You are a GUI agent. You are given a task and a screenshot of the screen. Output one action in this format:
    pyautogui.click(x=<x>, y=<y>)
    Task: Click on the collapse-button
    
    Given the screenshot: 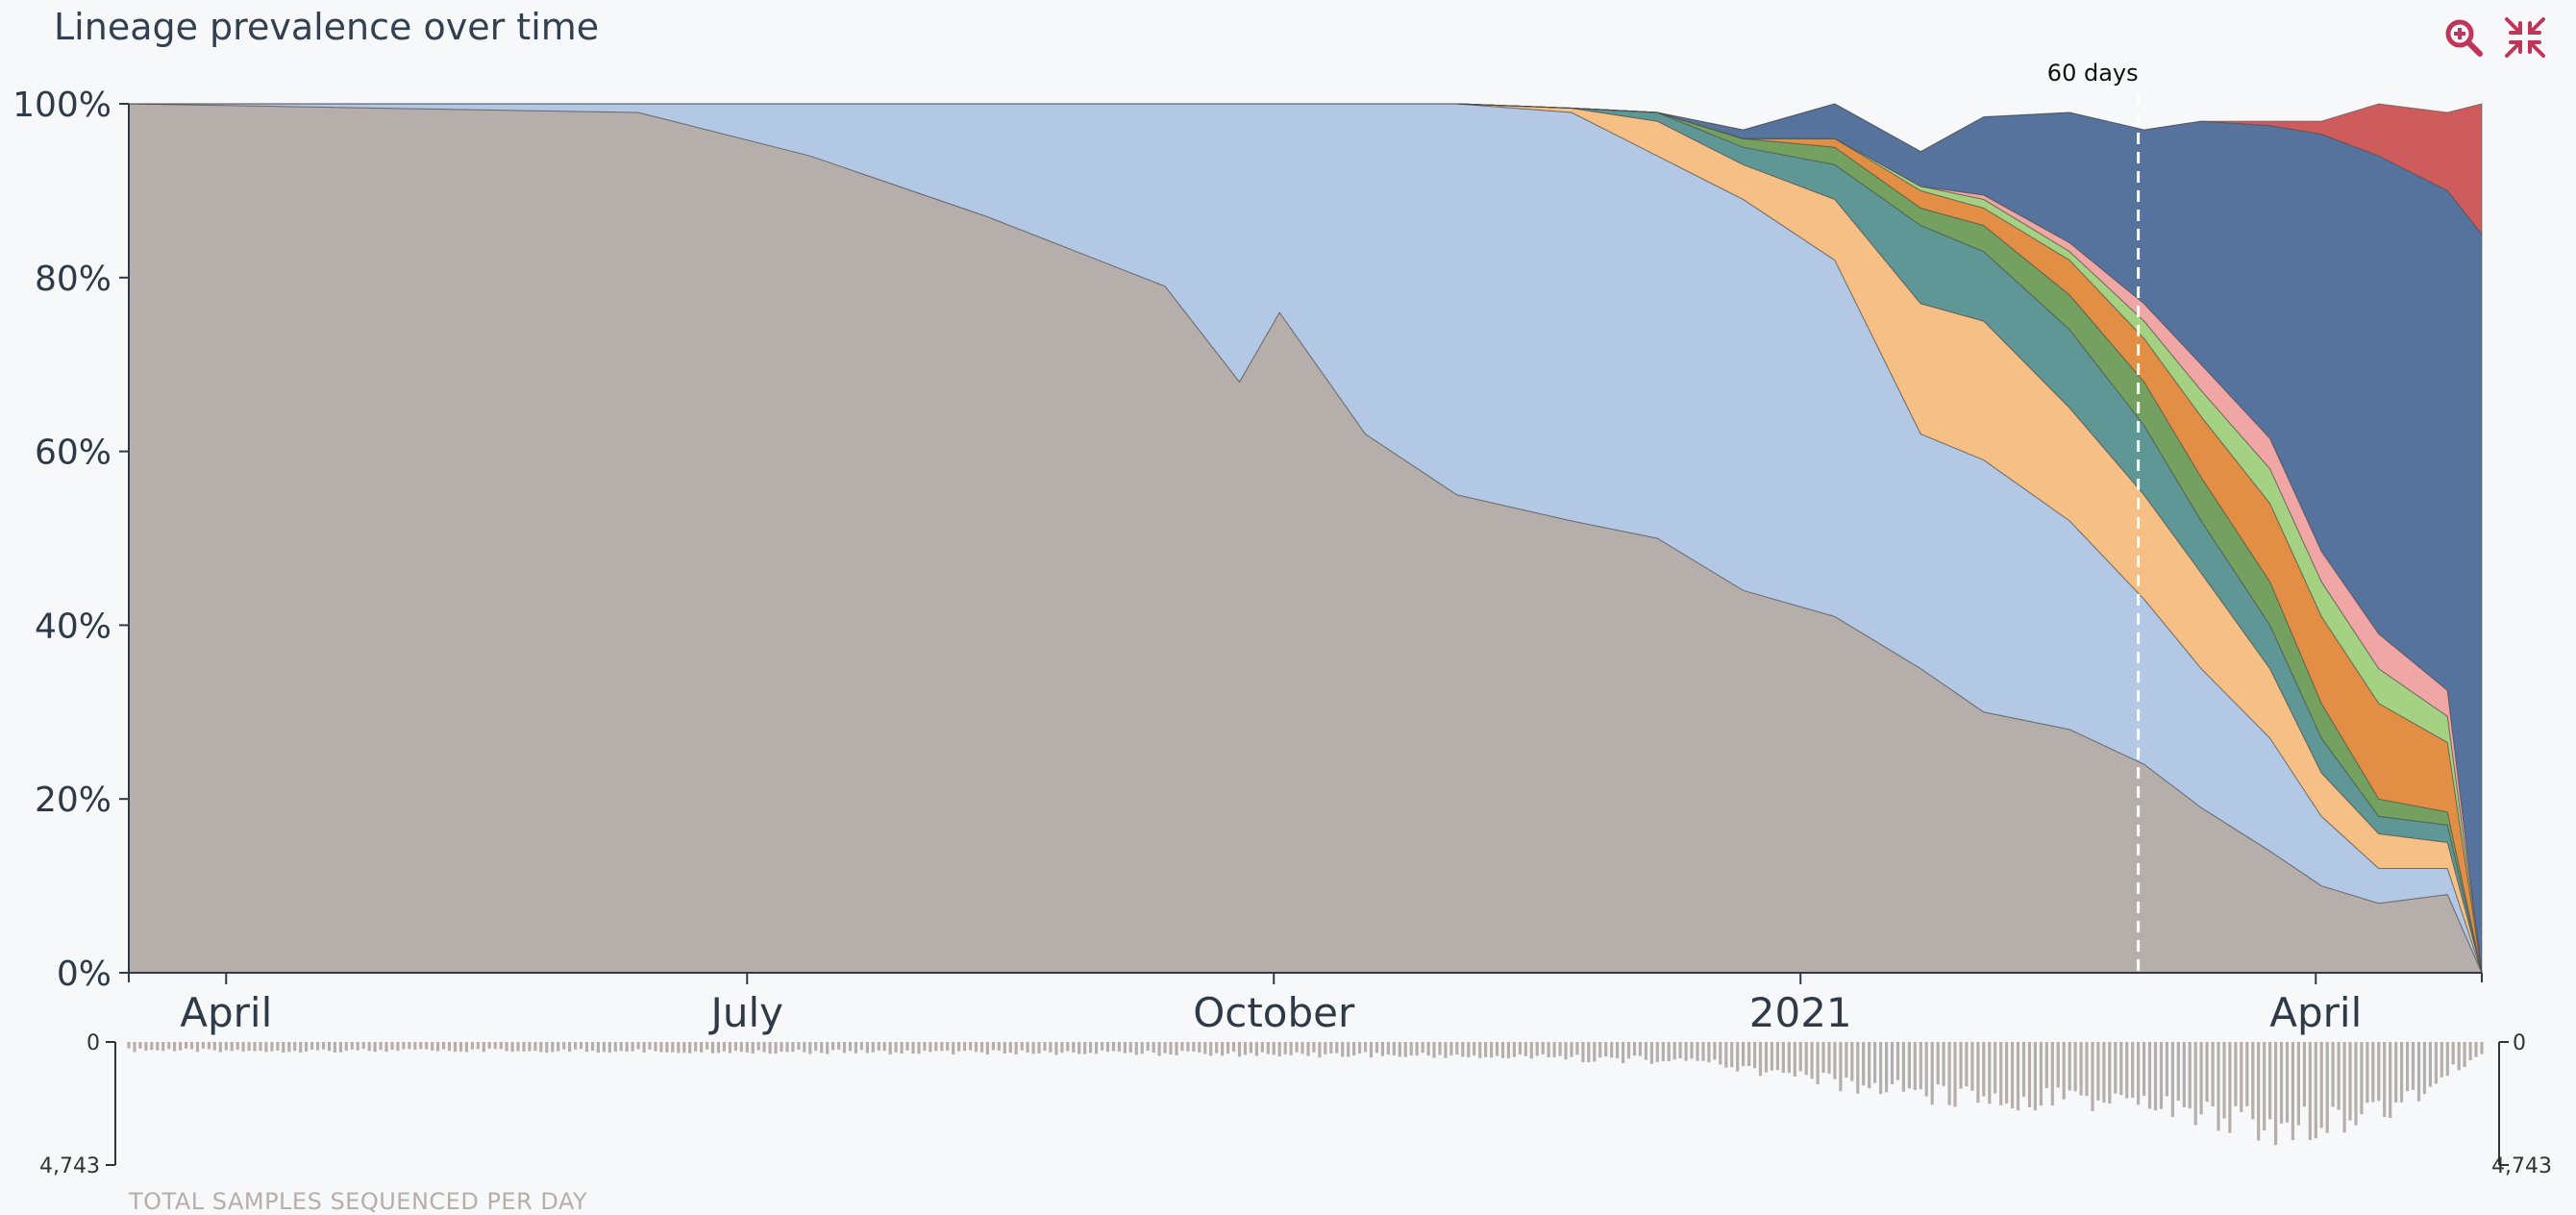 What is the action you would take?
    pyautogui.click(x=2525, y=37)
    